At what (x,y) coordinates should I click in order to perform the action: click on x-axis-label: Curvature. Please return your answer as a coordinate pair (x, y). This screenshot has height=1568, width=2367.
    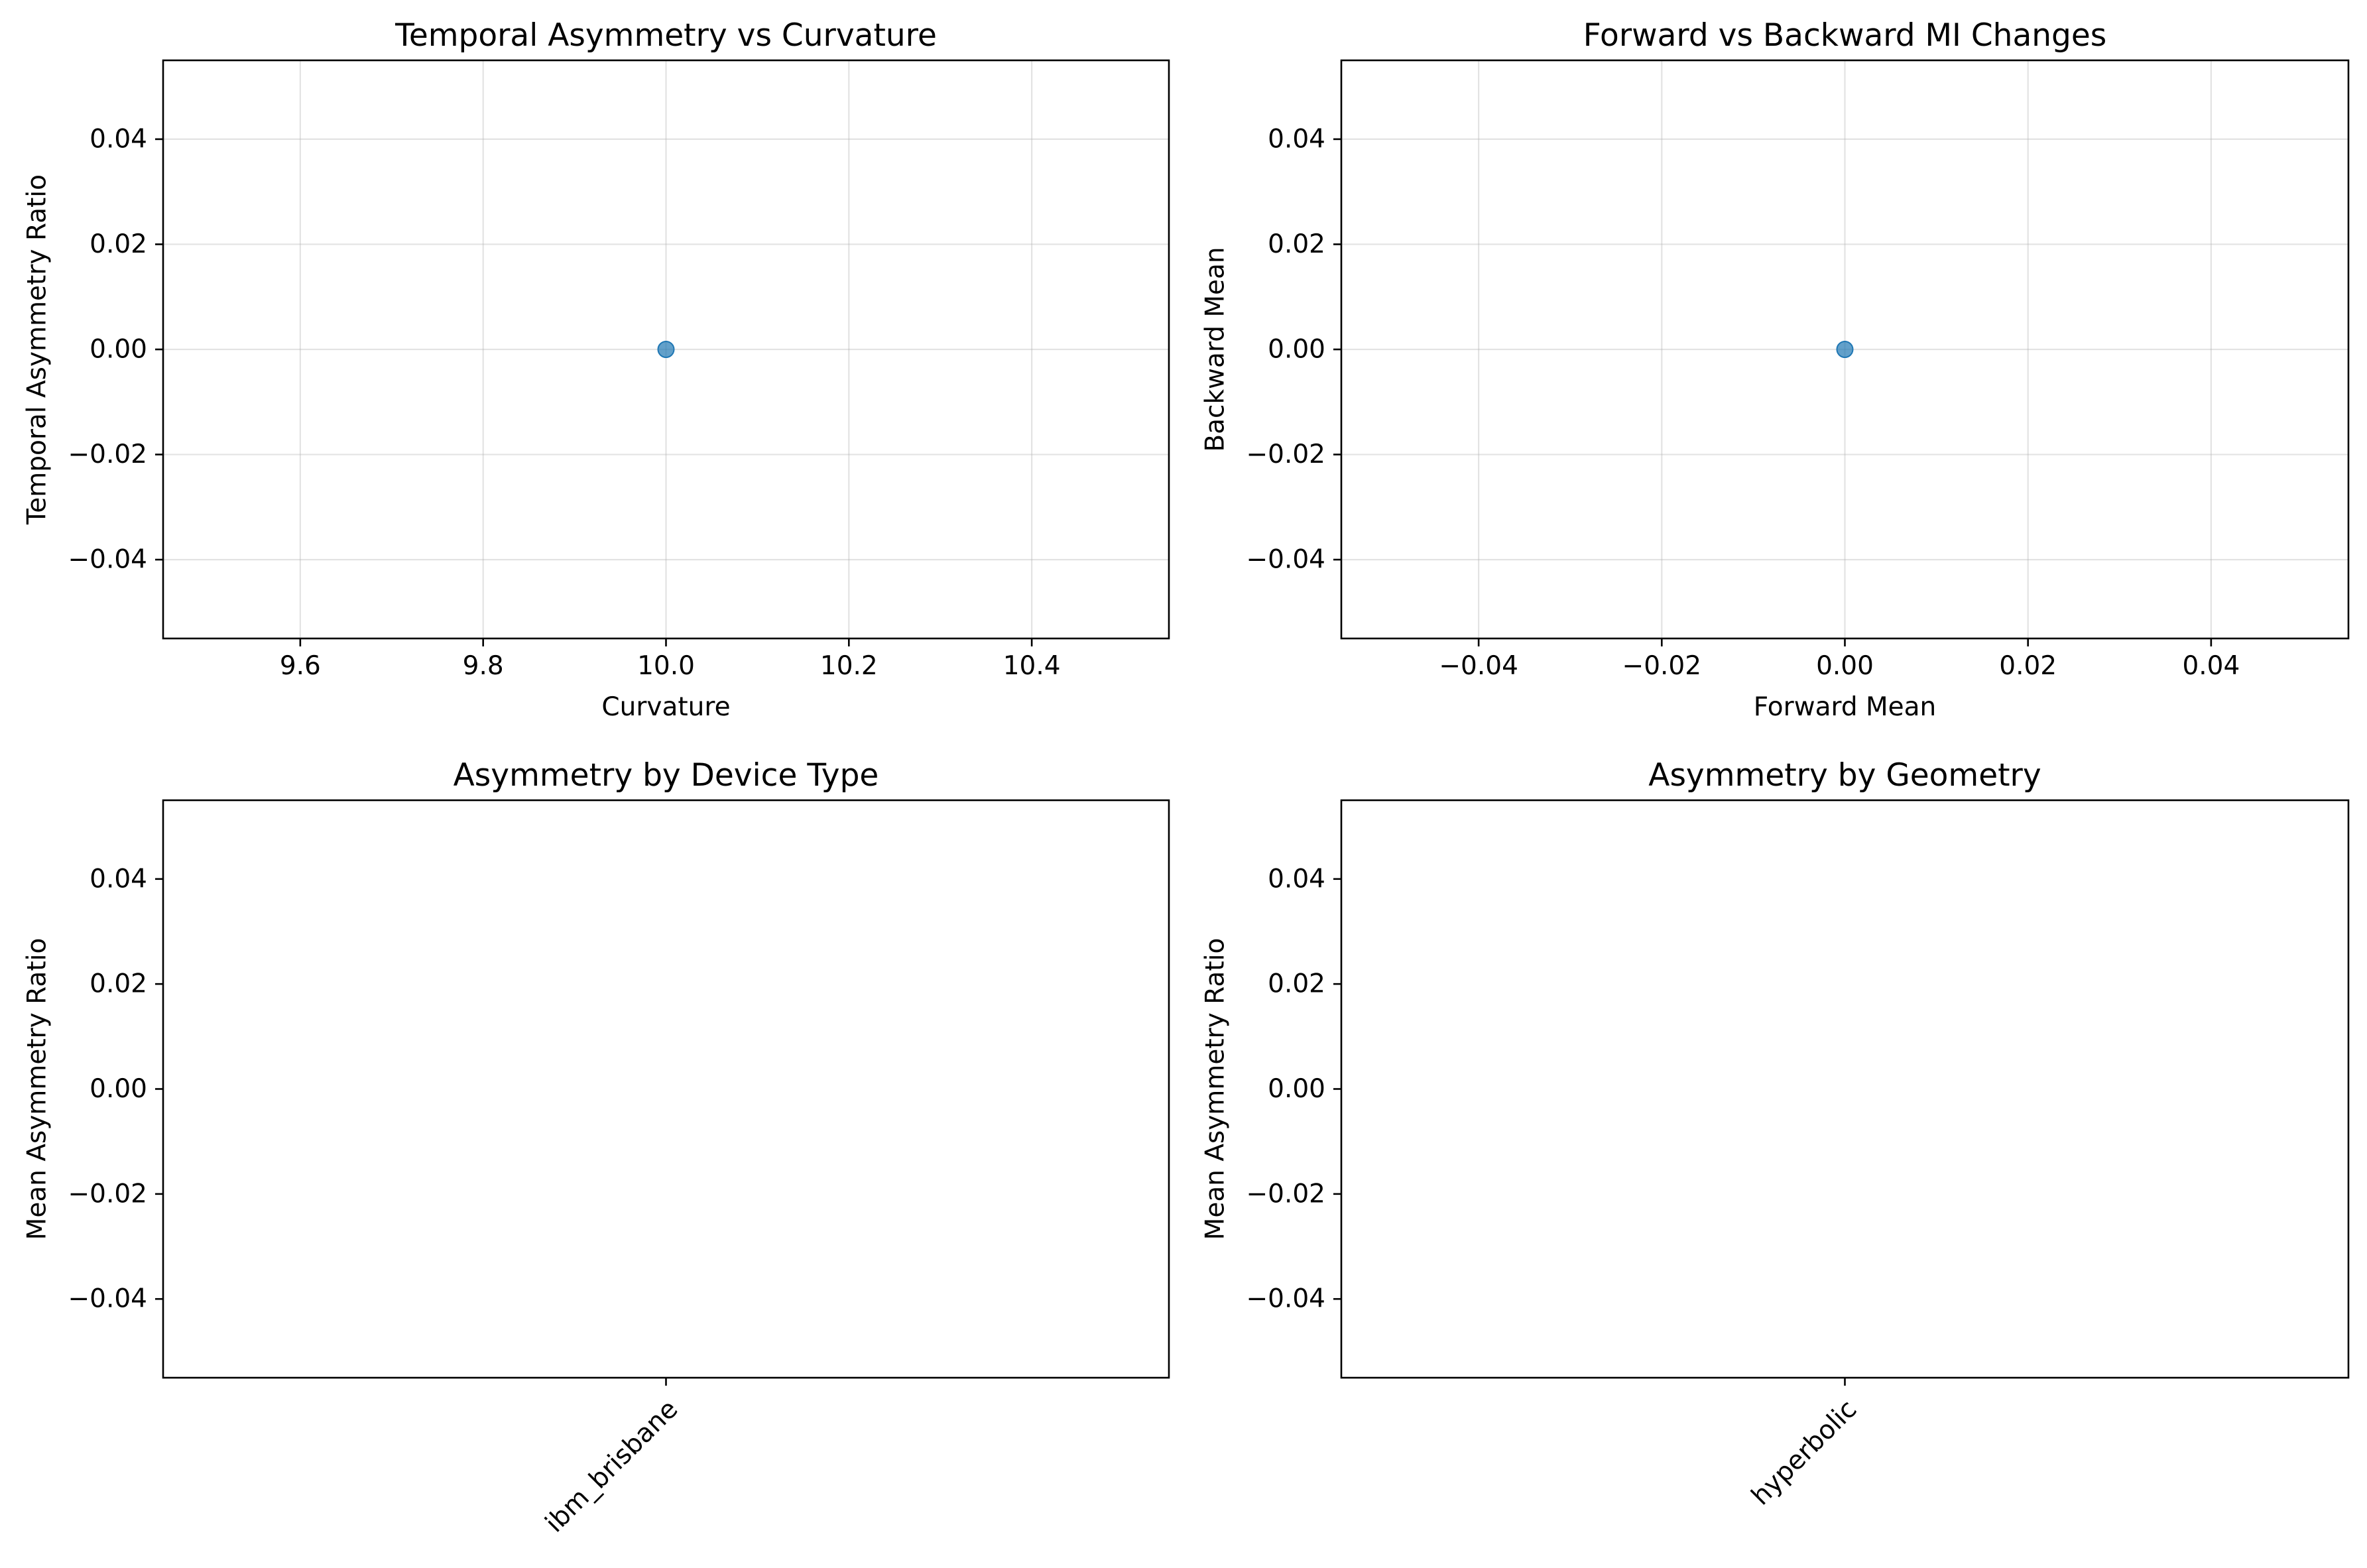
    Looking at the image, I should click on (665, 707).